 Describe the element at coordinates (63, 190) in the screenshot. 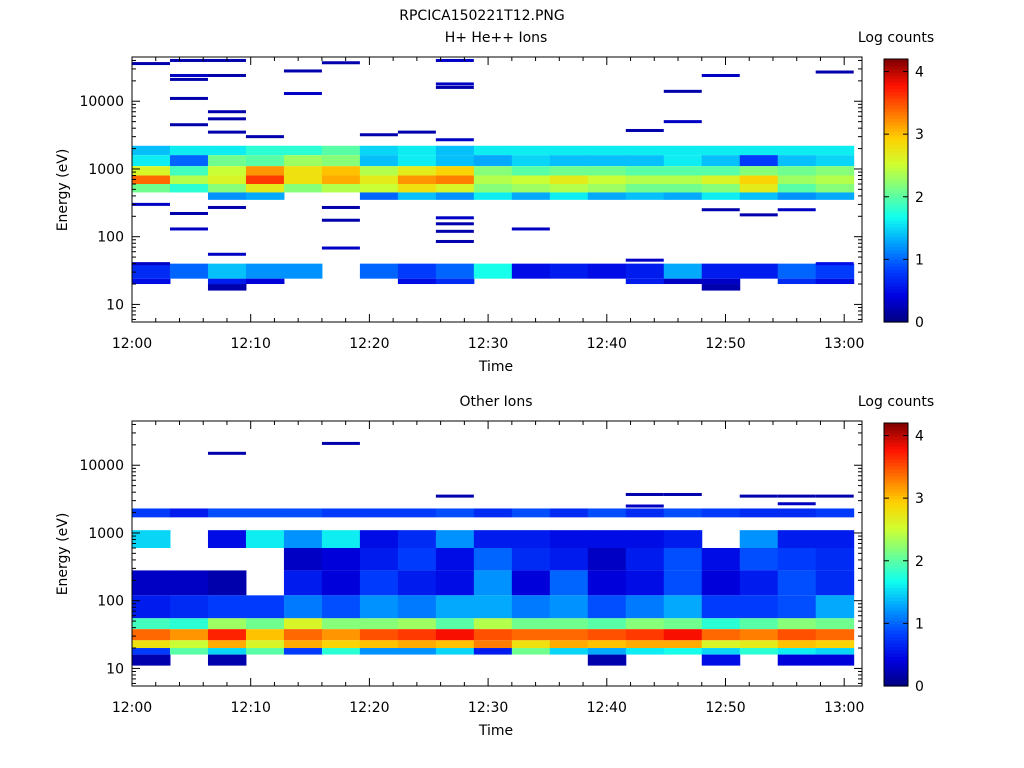

I see `y-axis-label: Energy (eV)` at that location.